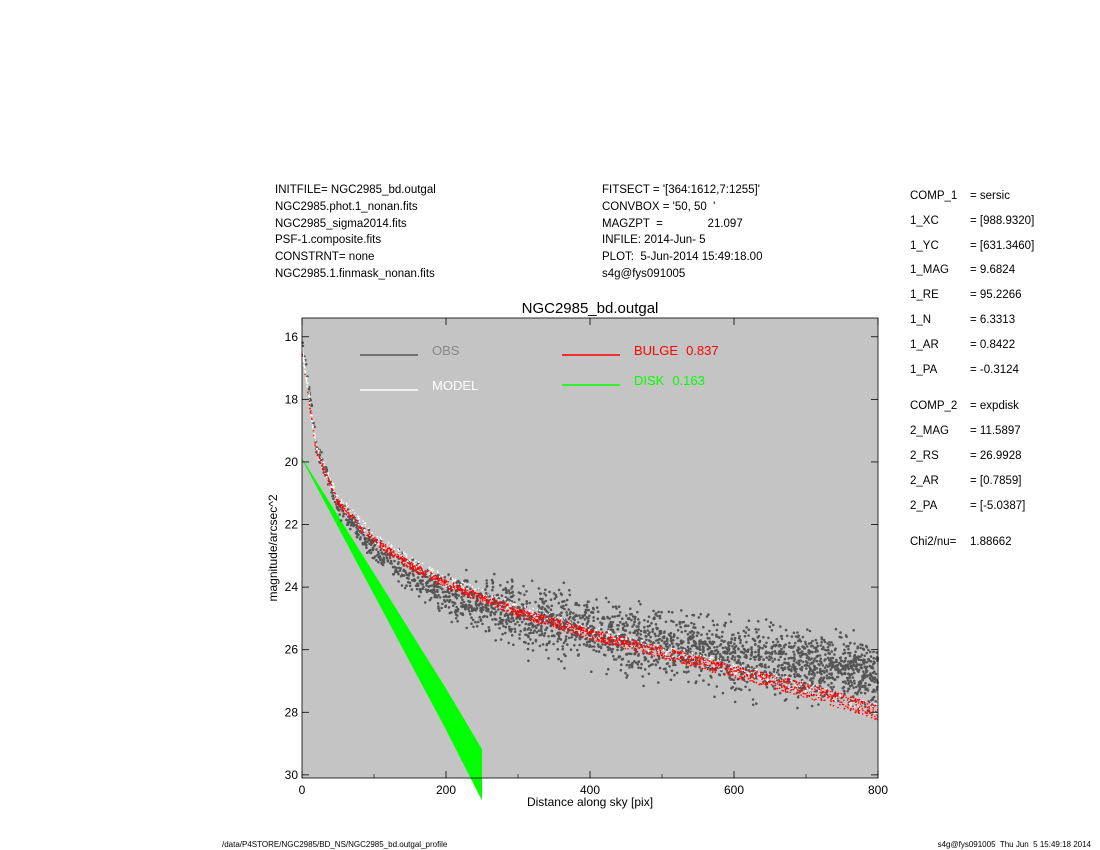 The width and height of the screenshot is (1100, 850). Describe the element at coordinates (960, 196) in the screenshot. I see `param-comp1: COMP_1 = sersic` at that location.